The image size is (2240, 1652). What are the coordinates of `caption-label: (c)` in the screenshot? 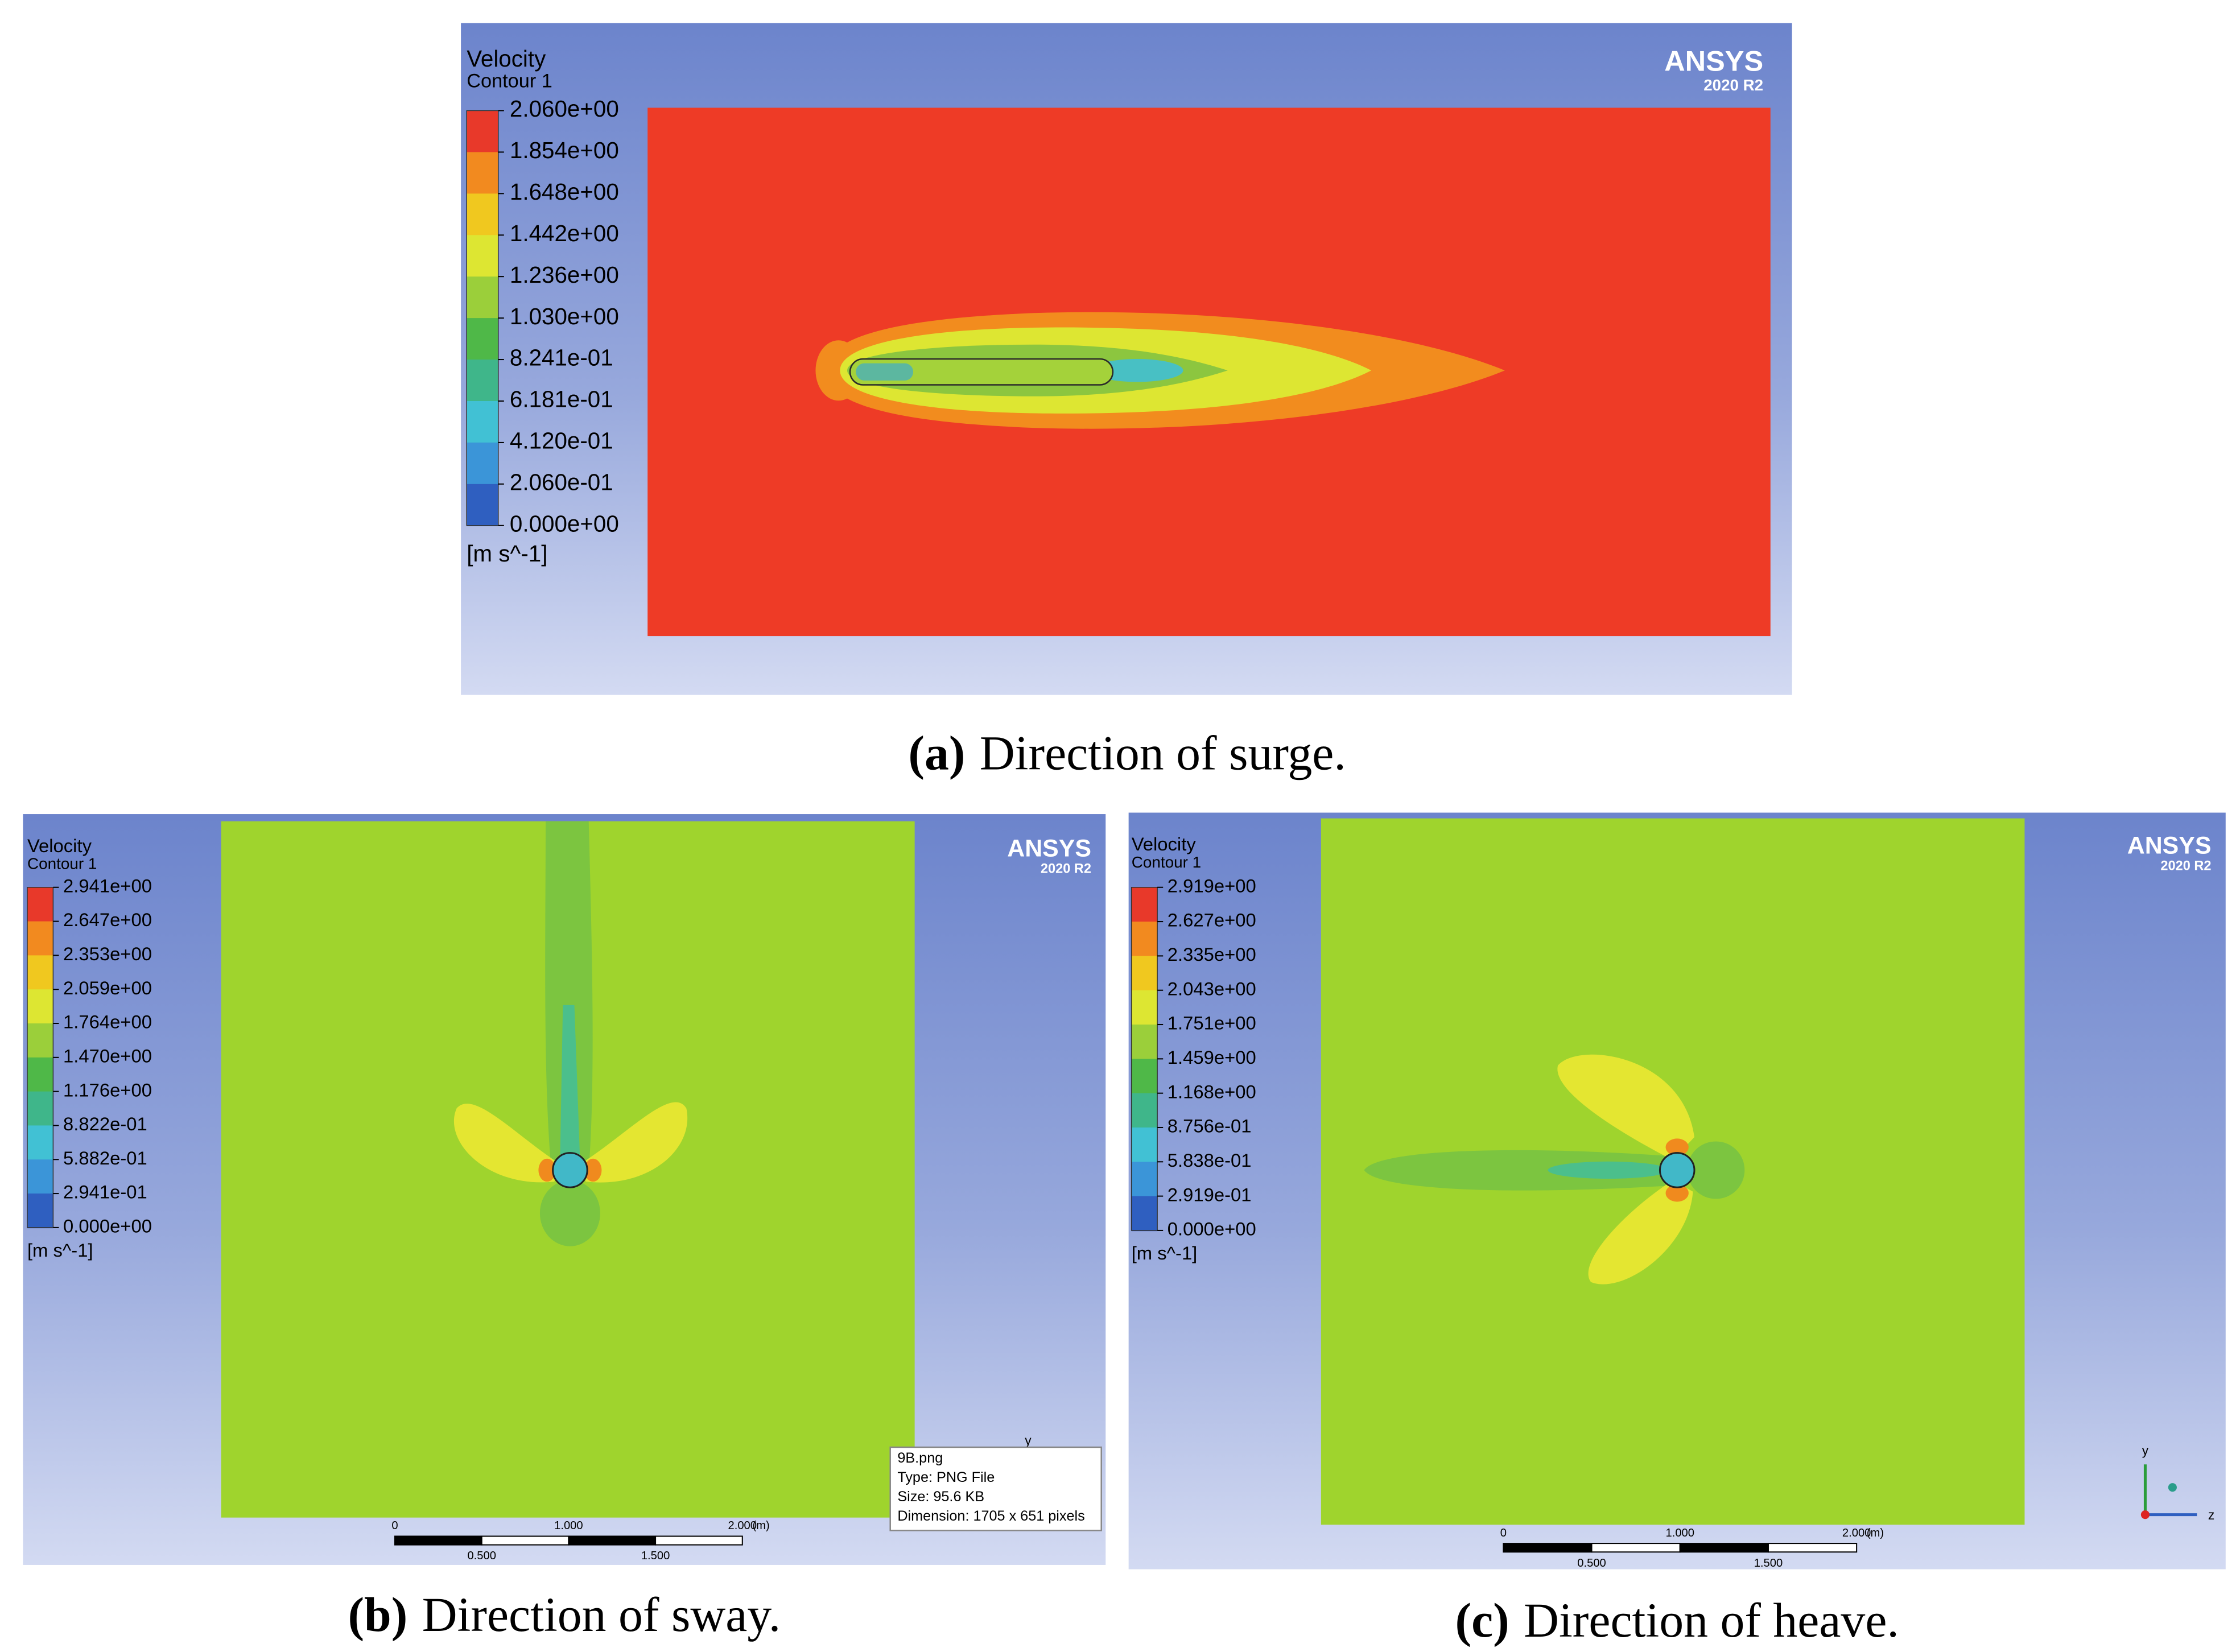 It's located at (1482, 1620).